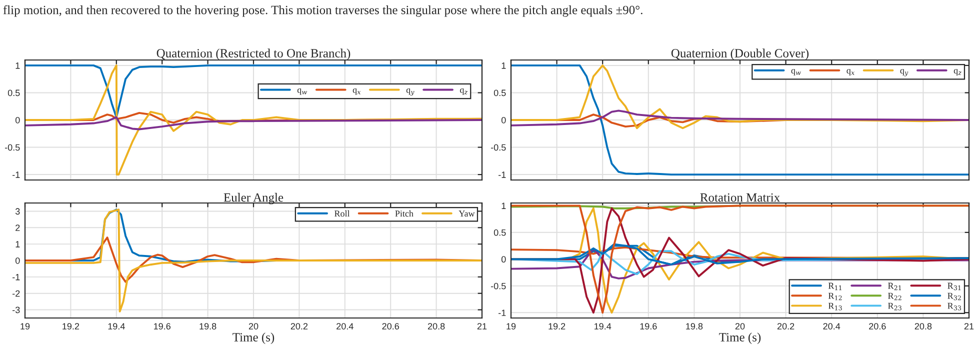  What do you see at coordinates (18, 227) in the screenshot?
I see `y-tick-label: 2` at bounding box center [18, 227].